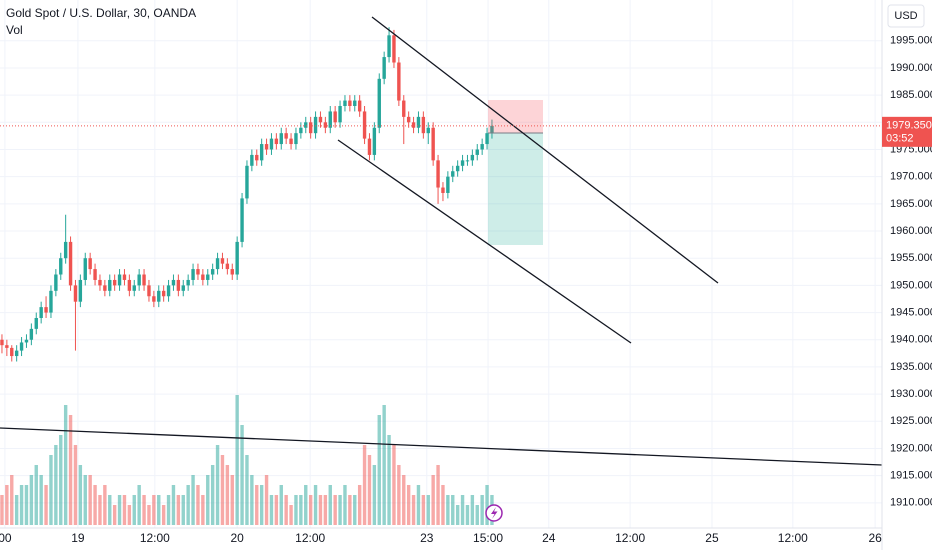 Image resolution: width=932 pixels, height=550 pixels. I want to click on volume-label: Vol, so click(14, 30).